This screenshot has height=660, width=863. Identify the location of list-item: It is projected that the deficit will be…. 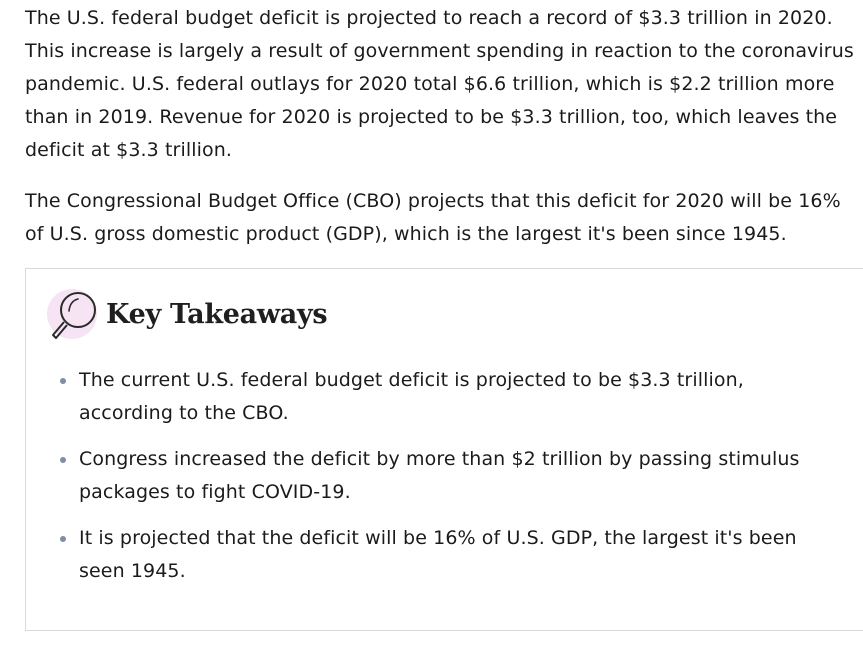
(445, 555).